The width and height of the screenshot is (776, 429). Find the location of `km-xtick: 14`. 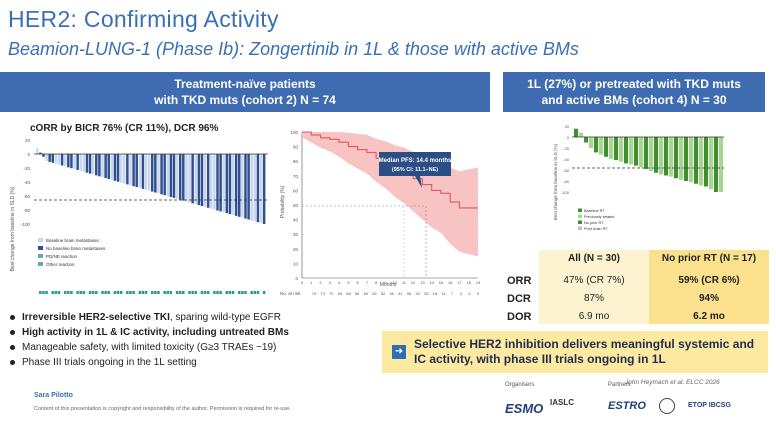

km-xtick: 14 is located at coordinates (431, 282).